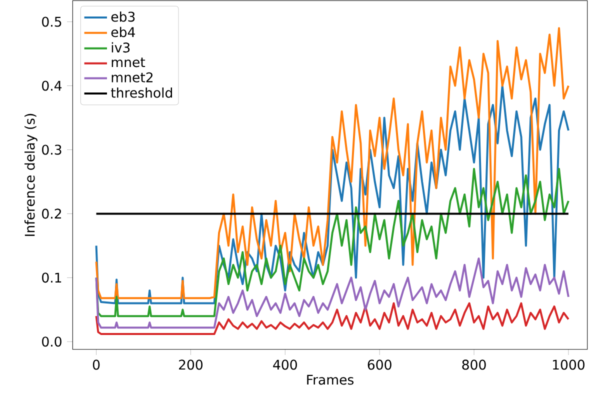 Image resolution: width=592 pixels, height=400 pixels. I want to click on y-tick-label: 0.3, so click(52, 149).